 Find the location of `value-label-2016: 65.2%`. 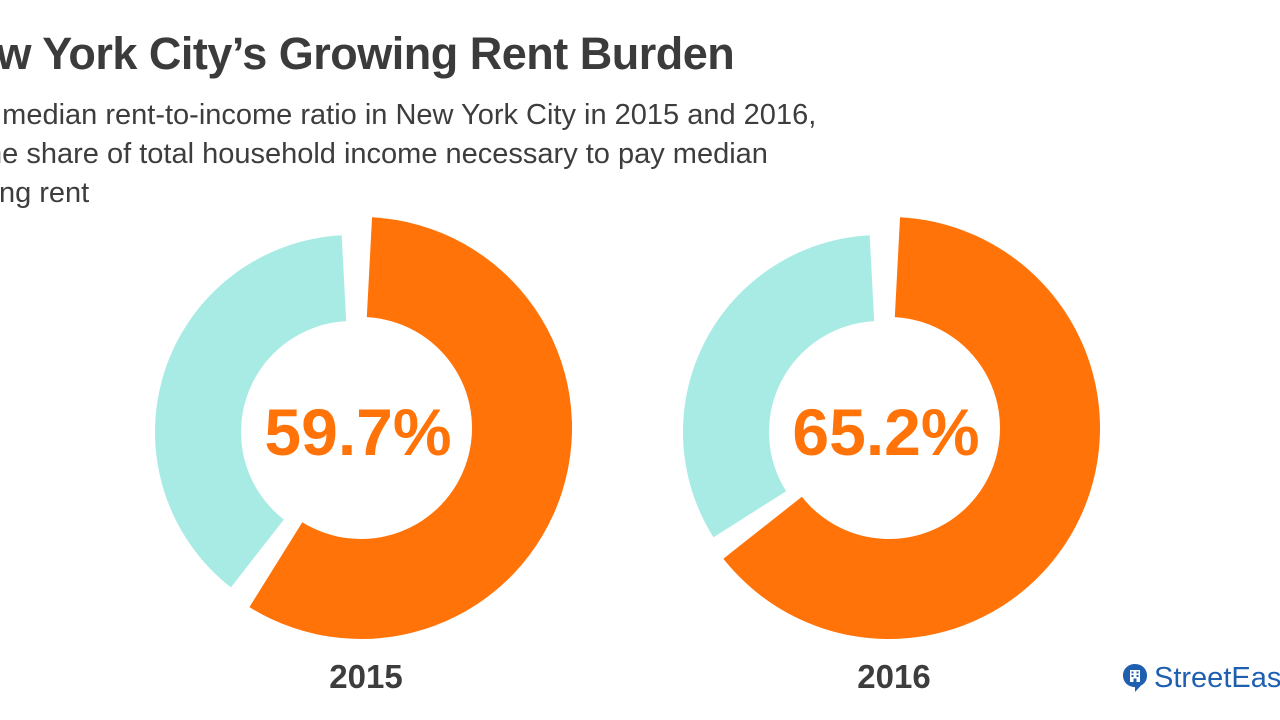

value-label-2016: 65.2% is located at coordinates (885, 432).